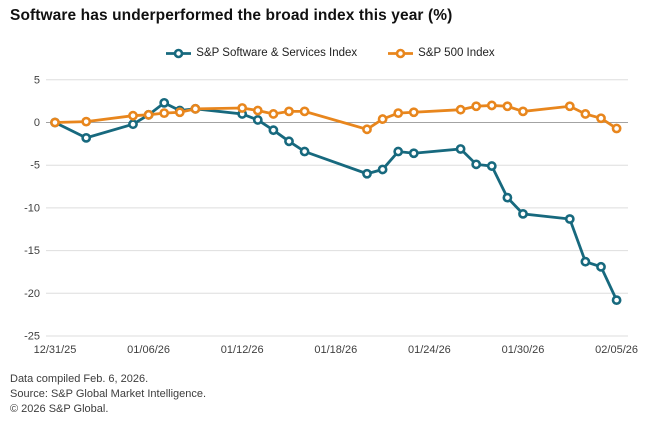 Image resolution: width=660 pixels, height=427 pixels. Describe the element at coordinates (59, 409) in the screenshot. I see `footnote-copyright: © 2026 S&P Global.` at that location.